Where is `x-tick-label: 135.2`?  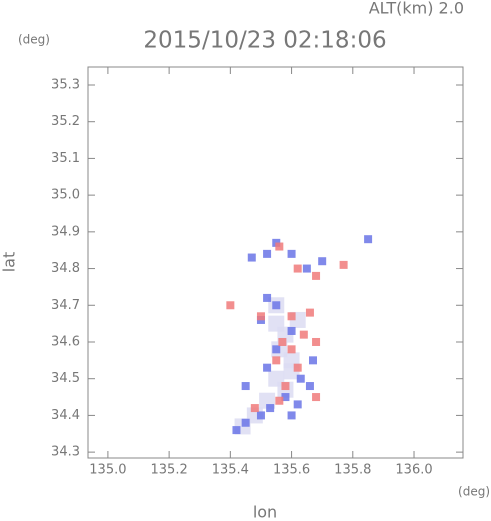
x-tick-label: 135.2 is located at coordinates (169, 470).